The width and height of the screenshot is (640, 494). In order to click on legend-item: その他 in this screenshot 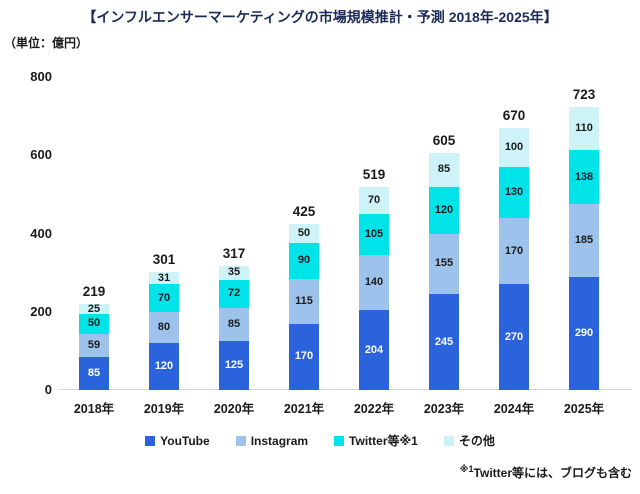, I will do `click(469, 440)`.